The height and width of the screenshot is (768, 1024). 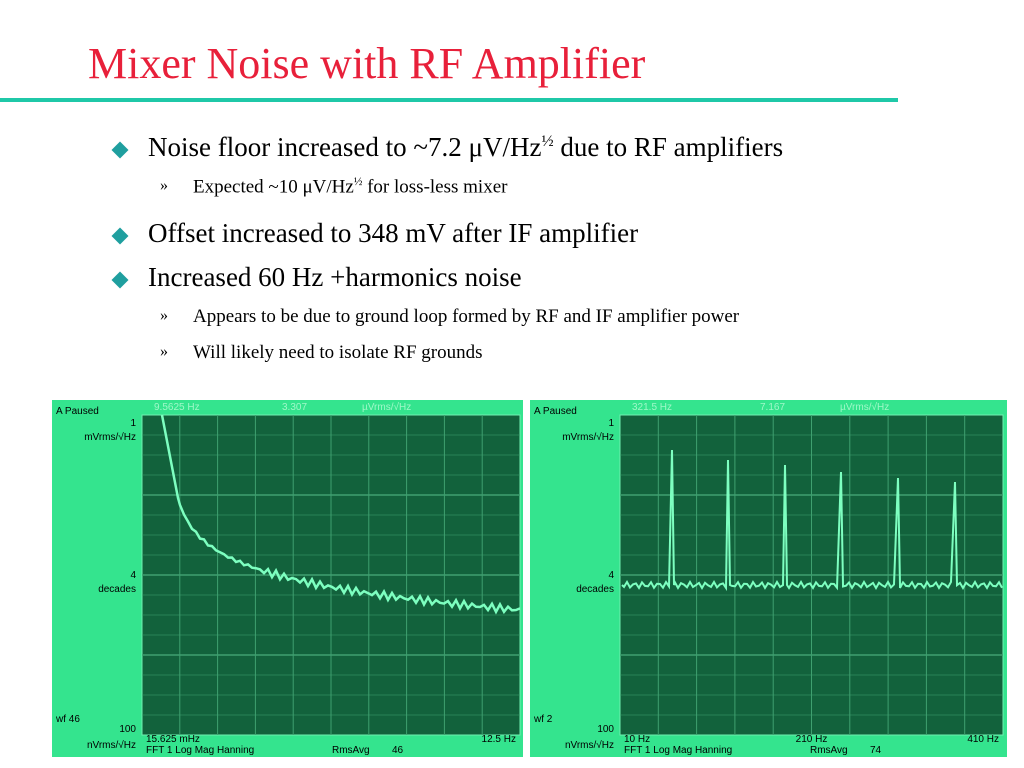 I want to click on avg-count: 74, so click(x=876, y=750).